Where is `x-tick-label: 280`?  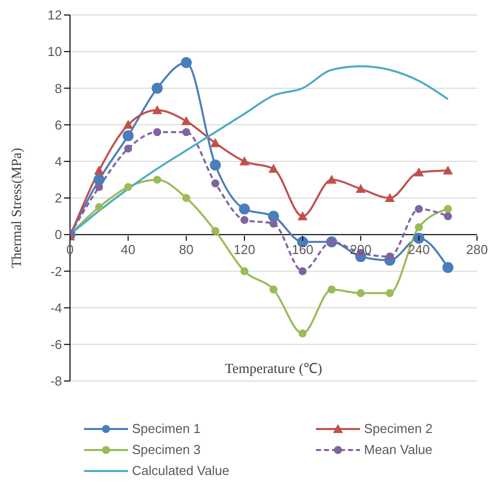 x-tick-label: 280 is located at coordinates (477, 249).